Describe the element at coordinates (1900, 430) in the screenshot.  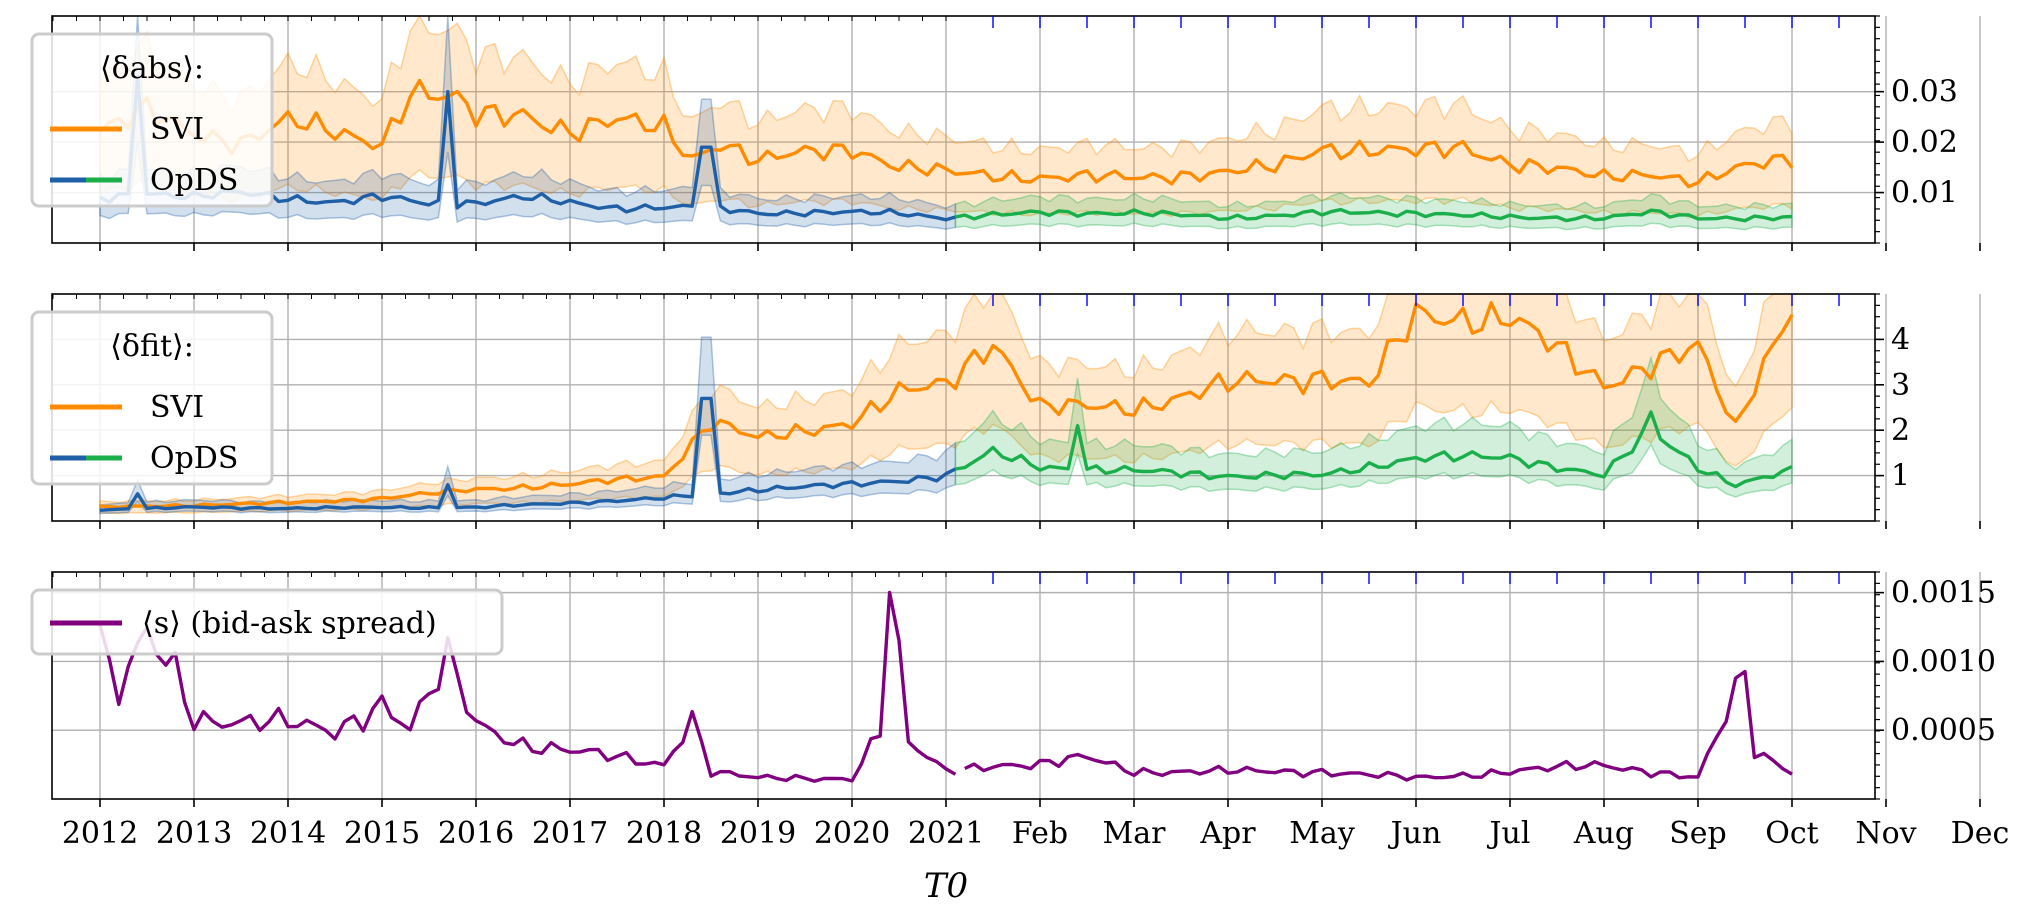
I see `y-tick-label: 2` at that location.